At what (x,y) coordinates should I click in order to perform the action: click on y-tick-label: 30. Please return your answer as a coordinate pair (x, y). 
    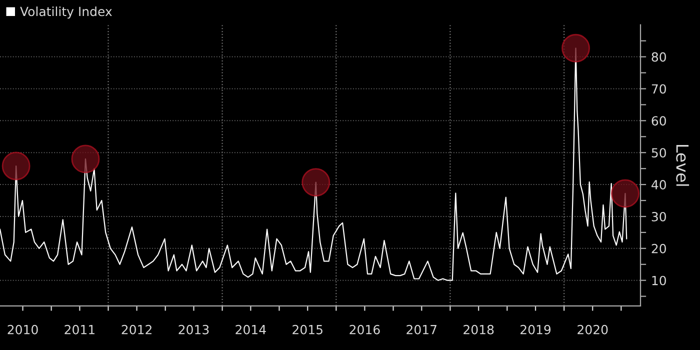
    Looking at the image, I should click on (659, 217).